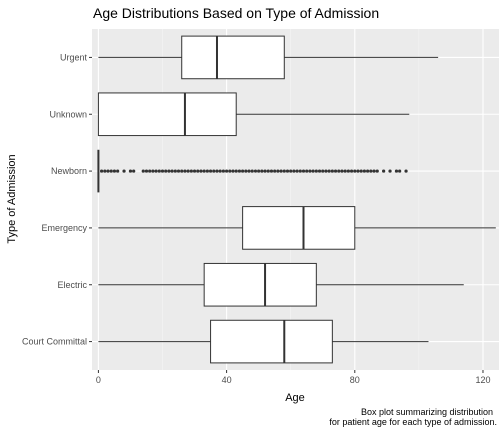  Describe the element at coordinates (72, 285) in the screenshot. I see `y-tick-label: Electric` at that location.